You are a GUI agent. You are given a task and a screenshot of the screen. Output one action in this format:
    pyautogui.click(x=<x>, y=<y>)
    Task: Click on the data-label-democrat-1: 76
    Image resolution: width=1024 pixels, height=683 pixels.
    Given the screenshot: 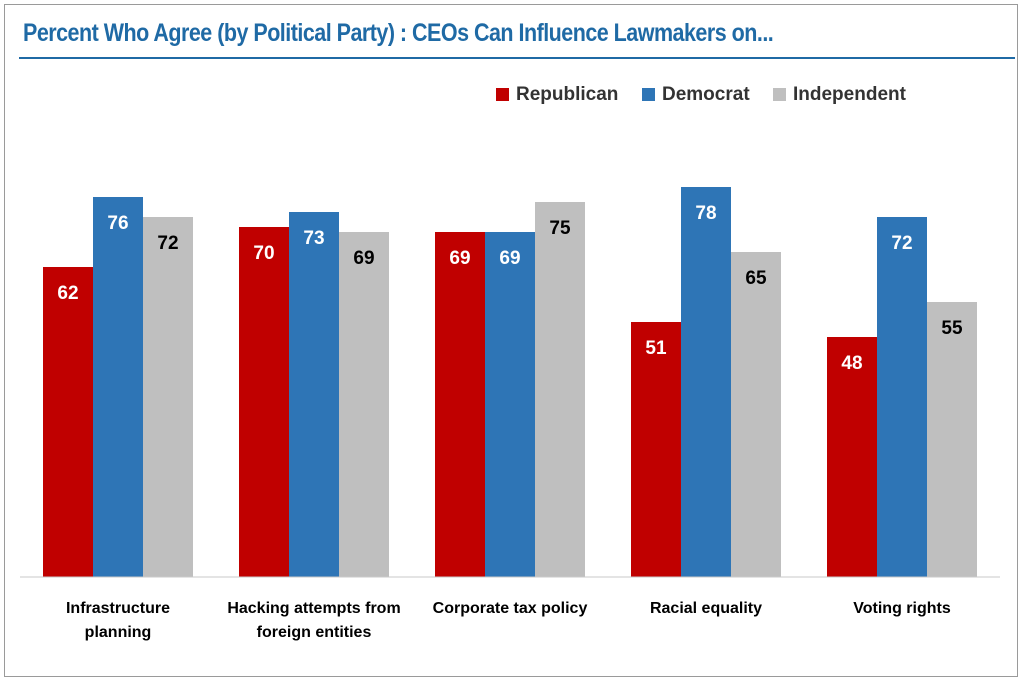 What is the action you would take?
    pyautogui.click(x=117, y=223)
    